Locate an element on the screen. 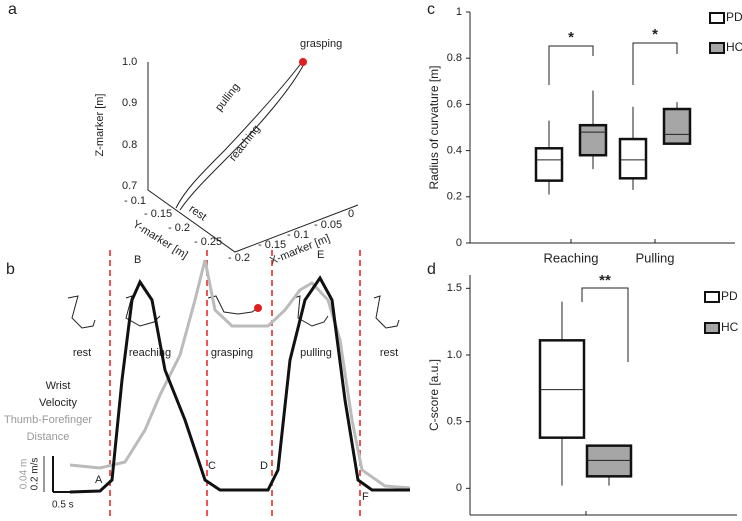  hand-figures is located at coordinates (233, 312).